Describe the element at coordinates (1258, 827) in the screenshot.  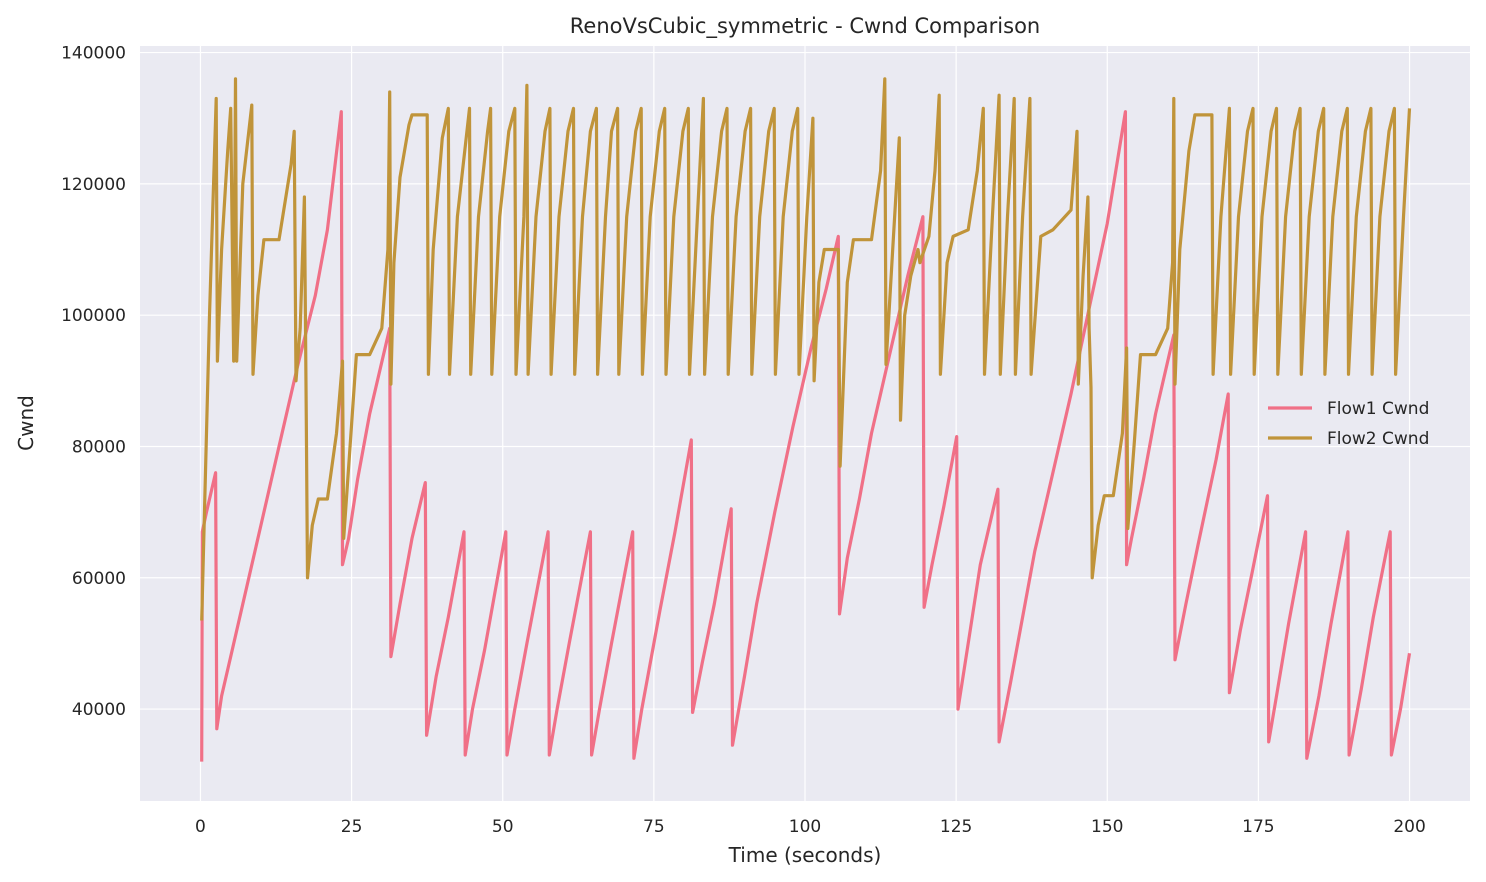
I see `x-tick-label: 175` at that location.